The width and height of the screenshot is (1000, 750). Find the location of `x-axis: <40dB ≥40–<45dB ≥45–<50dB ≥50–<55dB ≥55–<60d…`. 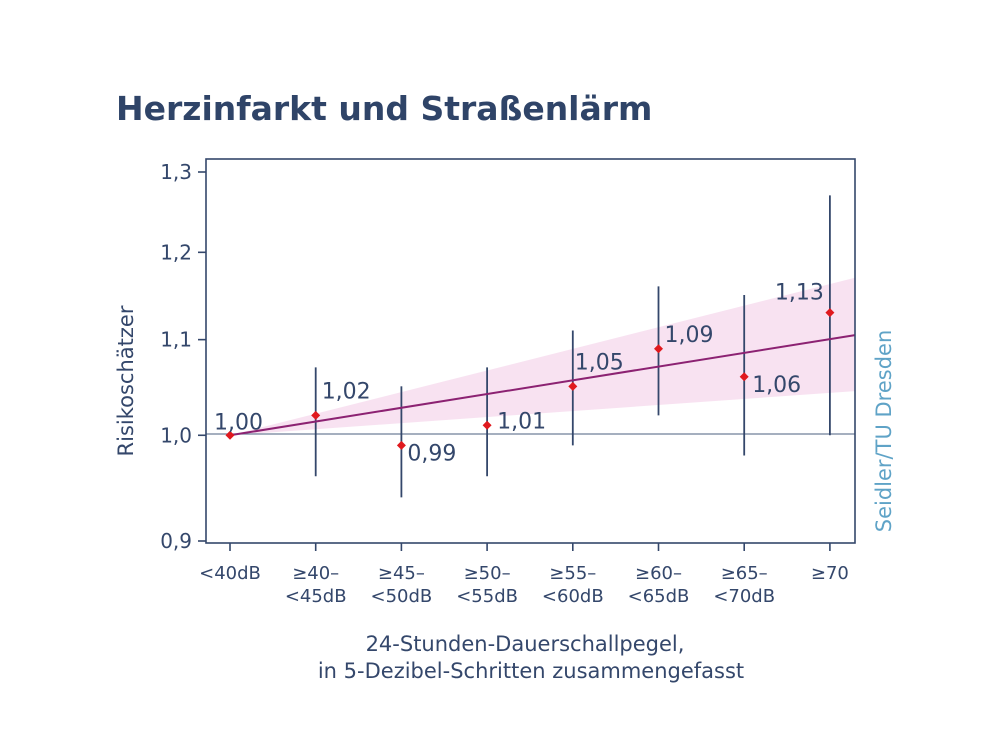

x-axis: <40dB ≥40–<45dB ≥45–<50dB ≥50–<55dB ≥55–<60d… is located at coordinates (524, 575).